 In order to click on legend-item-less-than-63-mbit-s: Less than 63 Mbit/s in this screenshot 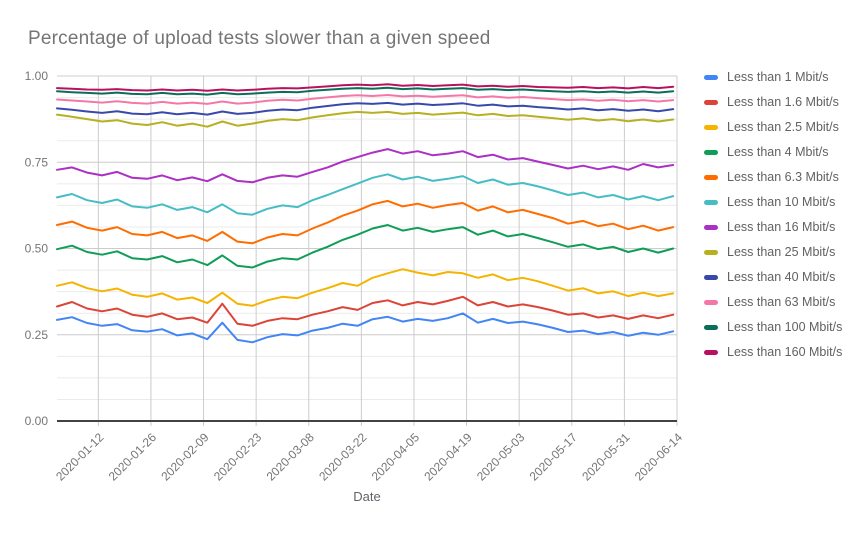, I will do `click(773, 302)`.